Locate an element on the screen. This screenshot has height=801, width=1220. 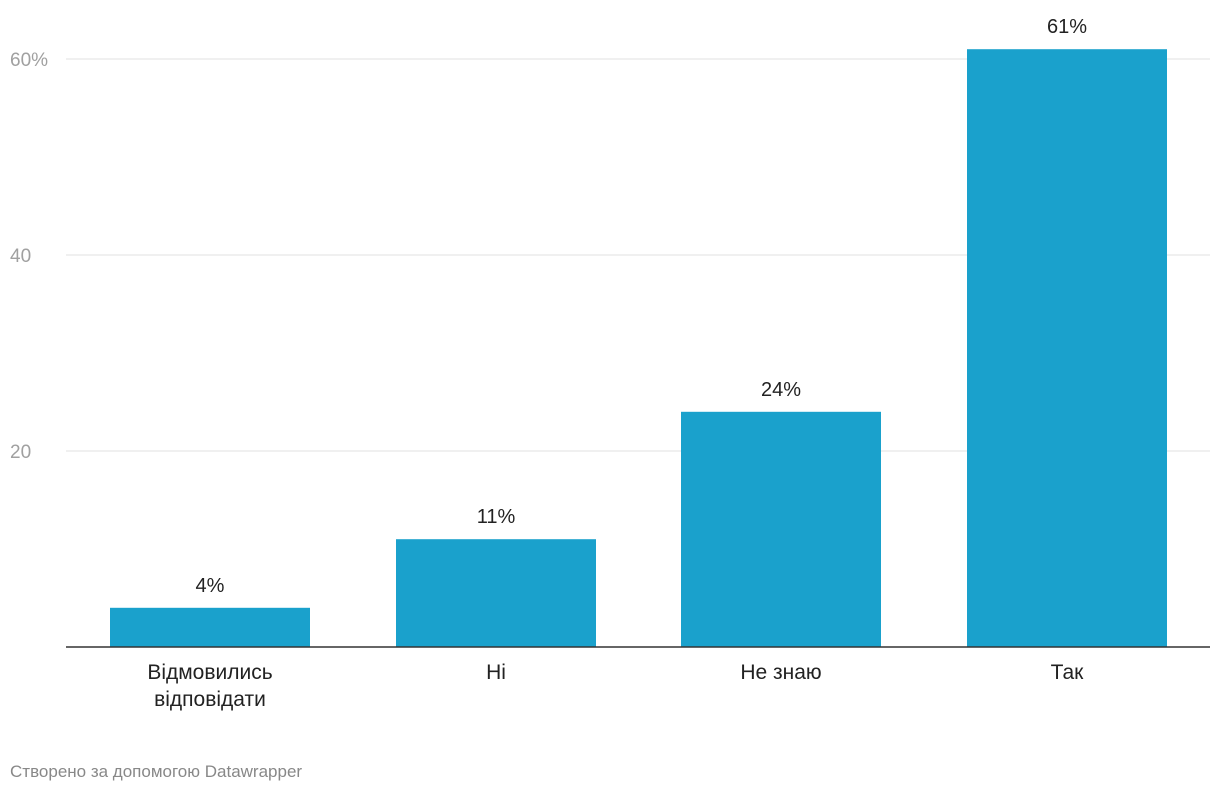
y-tick-label: 20 is located at coordinates (20, 452).